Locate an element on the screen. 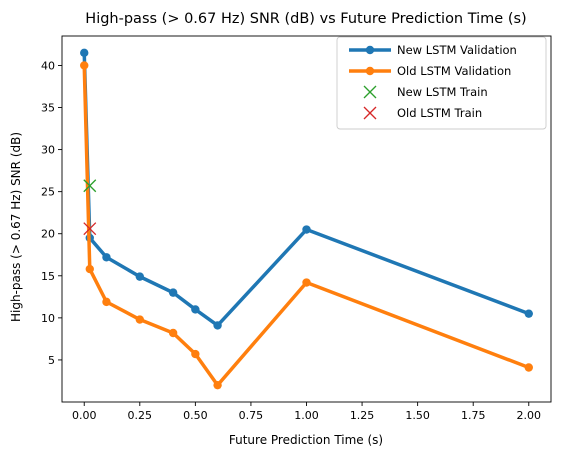 The image size is (567, 455). y-tick-label: 30 is located at coordinates (48, 150).